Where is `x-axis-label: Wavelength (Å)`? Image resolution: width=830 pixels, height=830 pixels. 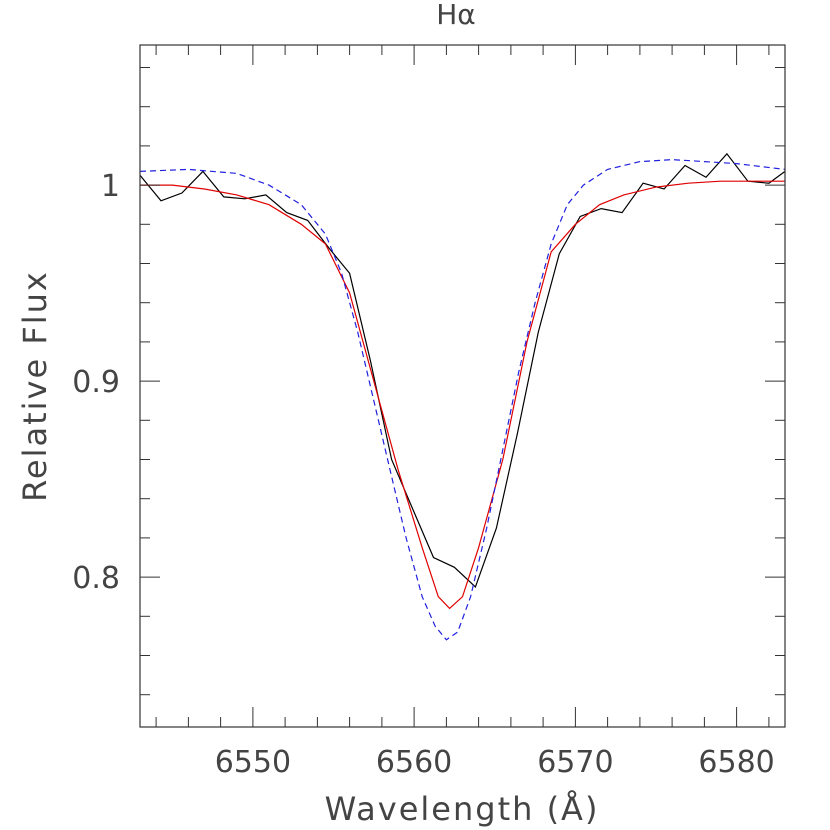
x-axis-label: Wavelength (Å) is located at coordinates (462, 809).